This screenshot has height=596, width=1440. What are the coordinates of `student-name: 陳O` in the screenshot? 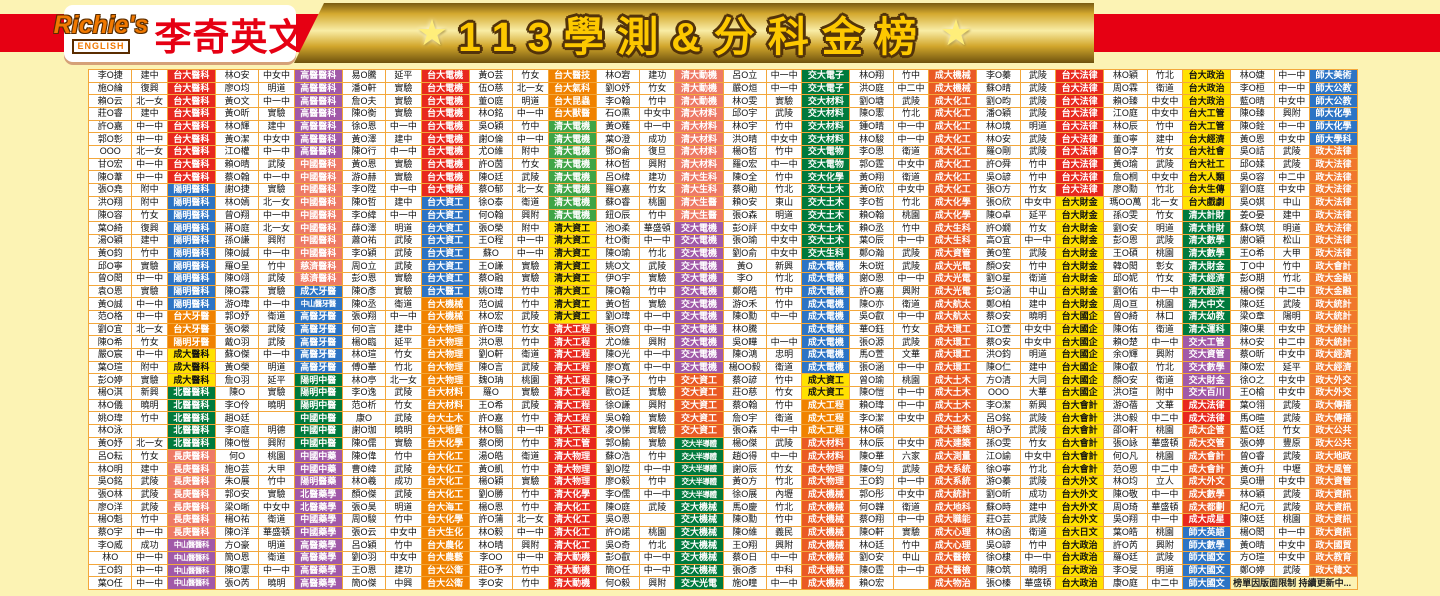 It's located at (237, 393).